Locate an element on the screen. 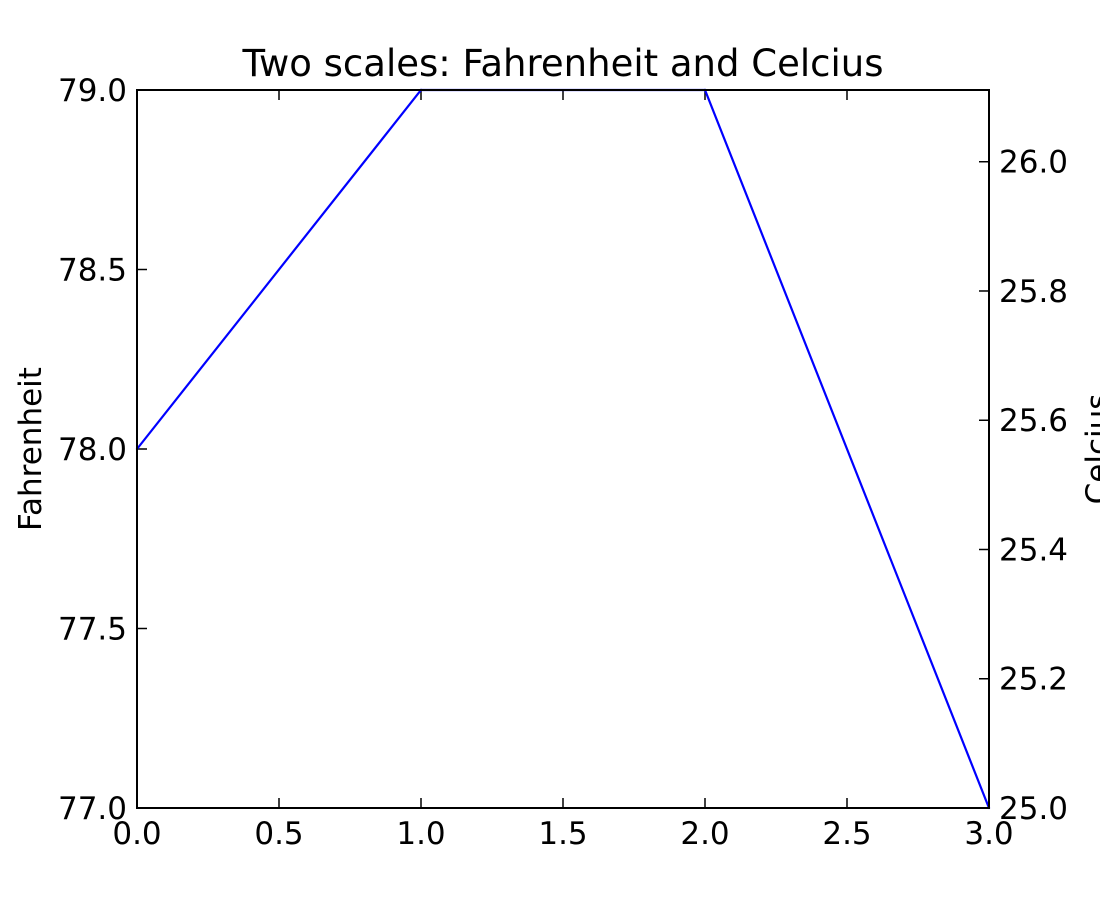  y-axis-label: Fahrenheit is located at coordinates (31, 449).